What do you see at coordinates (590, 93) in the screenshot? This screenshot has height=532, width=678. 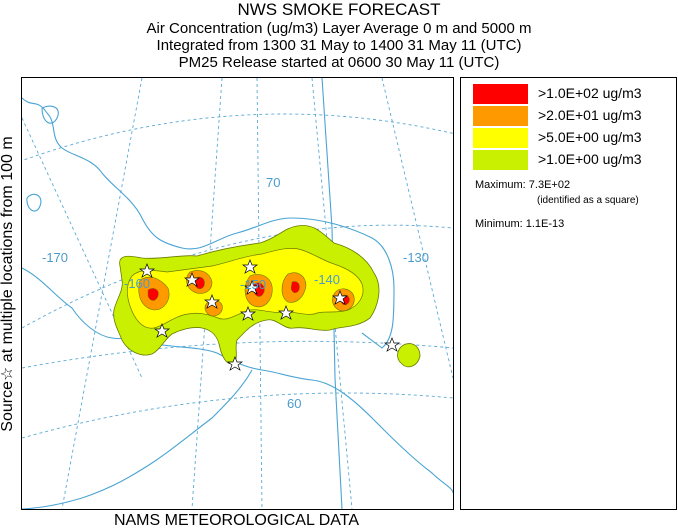 I see `legend-label: >1.0E+02 ug/m3` at bounding box center [590, 93].